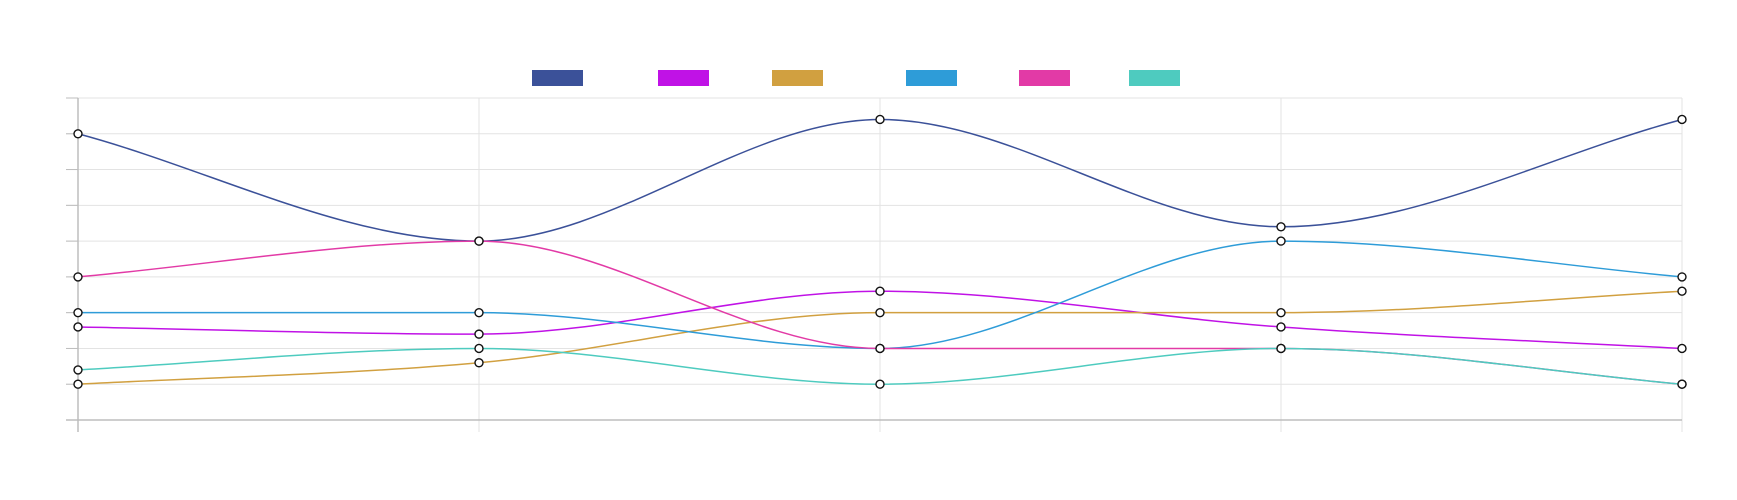 Image resolution: width=1737 pixels, height=500 pixels. I want to click on legend, so click(856, 78).